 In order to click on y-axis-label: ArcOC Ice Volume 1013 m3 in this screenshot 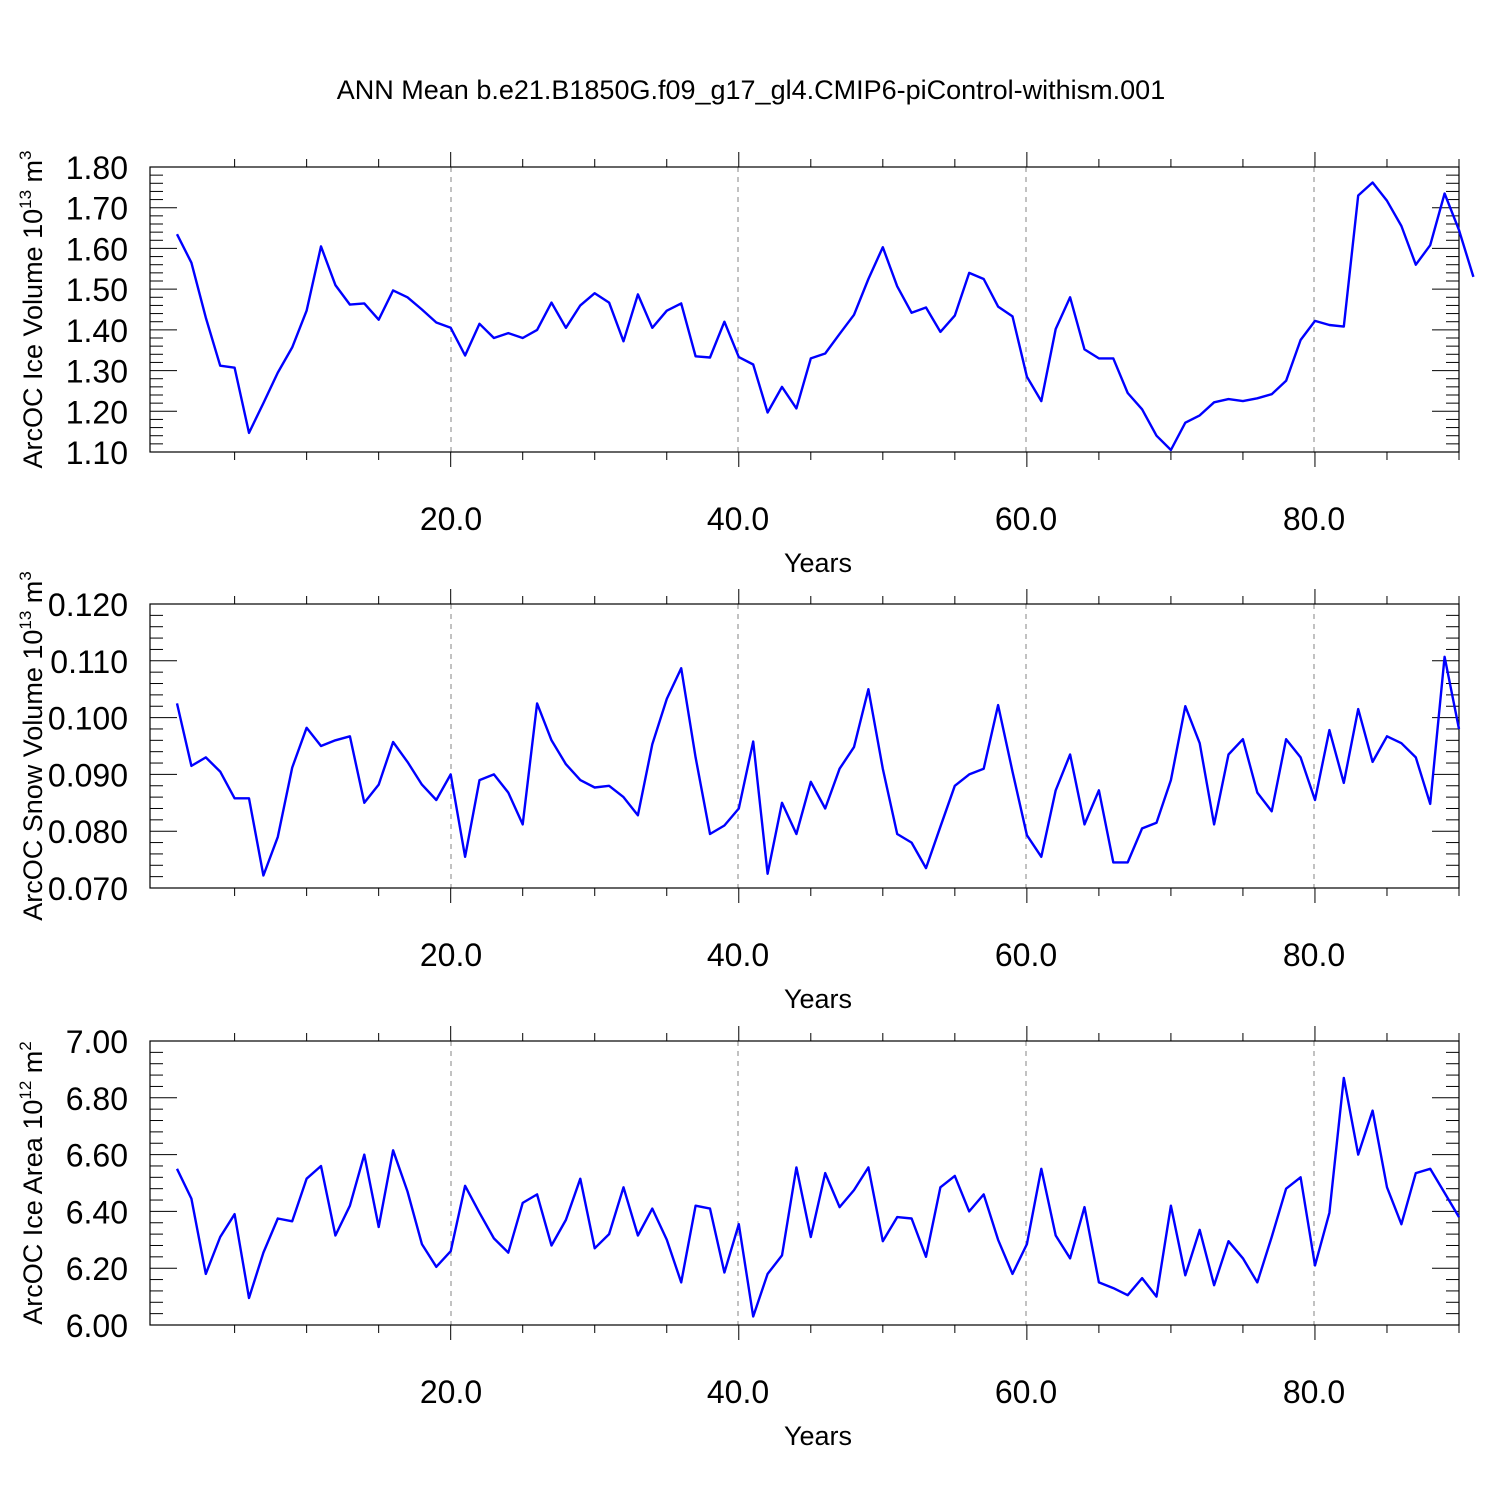, I will do `click(32, 309)`.